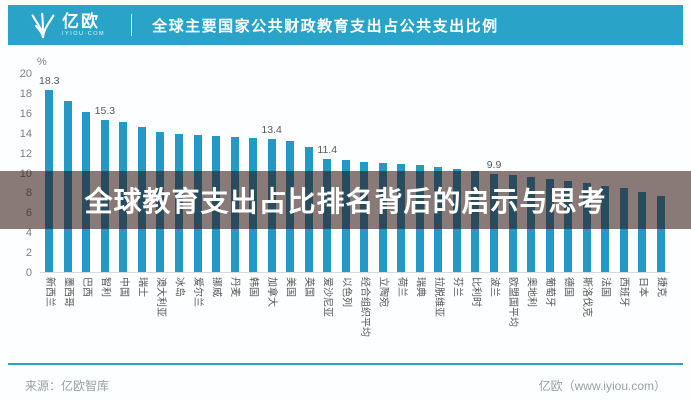 The width and height of the screenshot is (691, 400). What do you see at coordinates (123, 287) in the screenshot?
I see `x-axis-label: 中国` at bounding box center [123, 287].